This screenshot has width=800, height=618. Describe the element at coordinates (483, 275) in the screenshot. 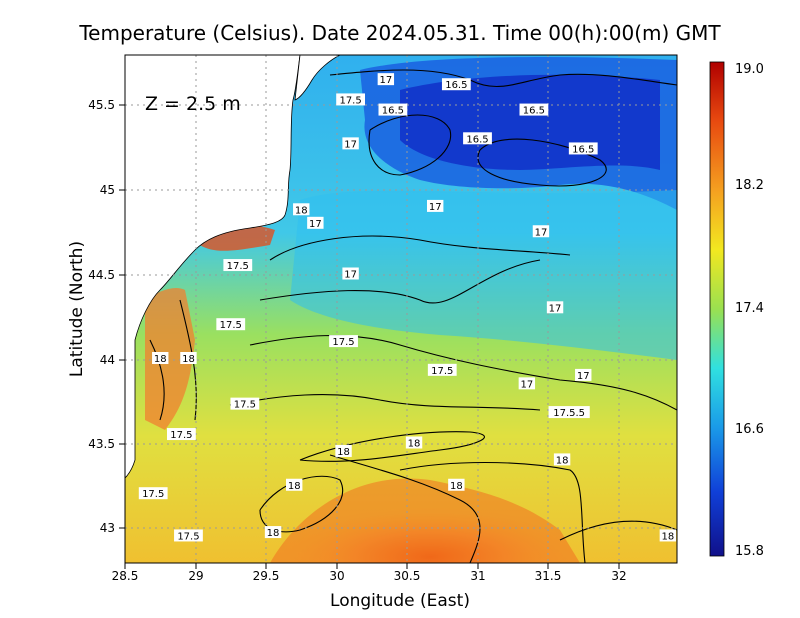

I see `cool-water-band` at that location.